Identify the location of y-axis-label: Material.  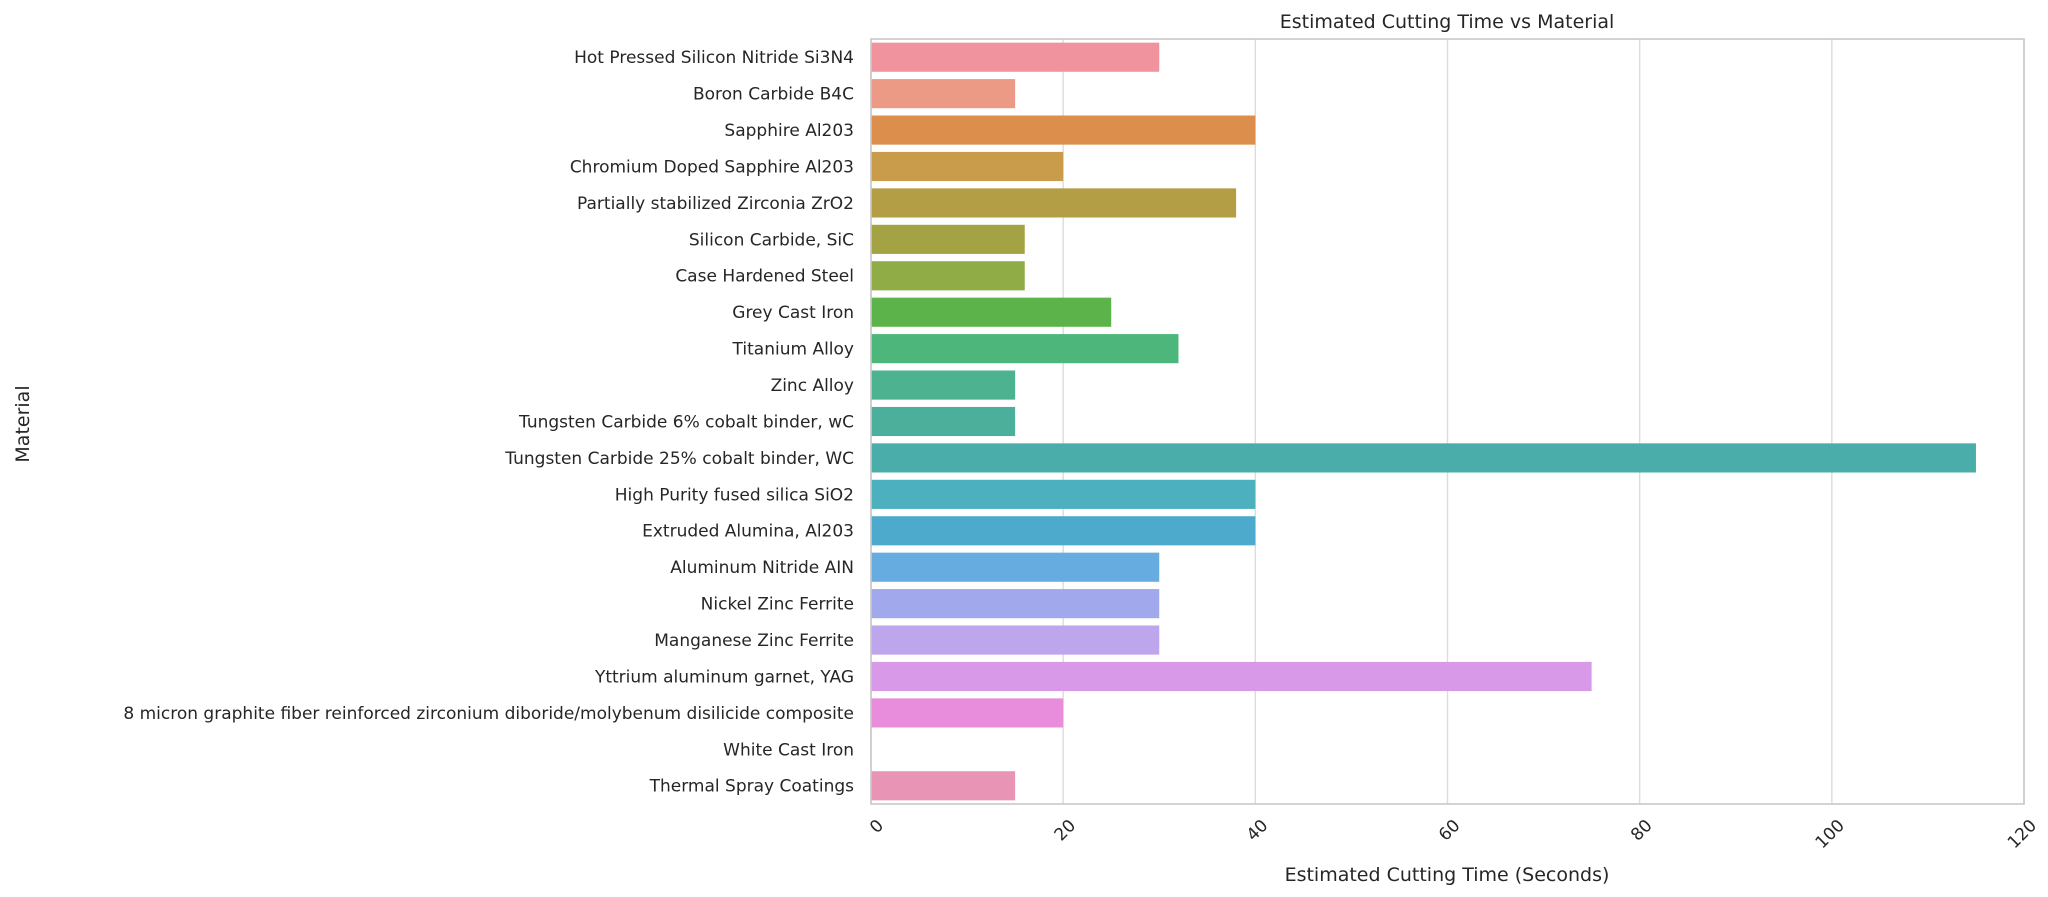
(23, 423).